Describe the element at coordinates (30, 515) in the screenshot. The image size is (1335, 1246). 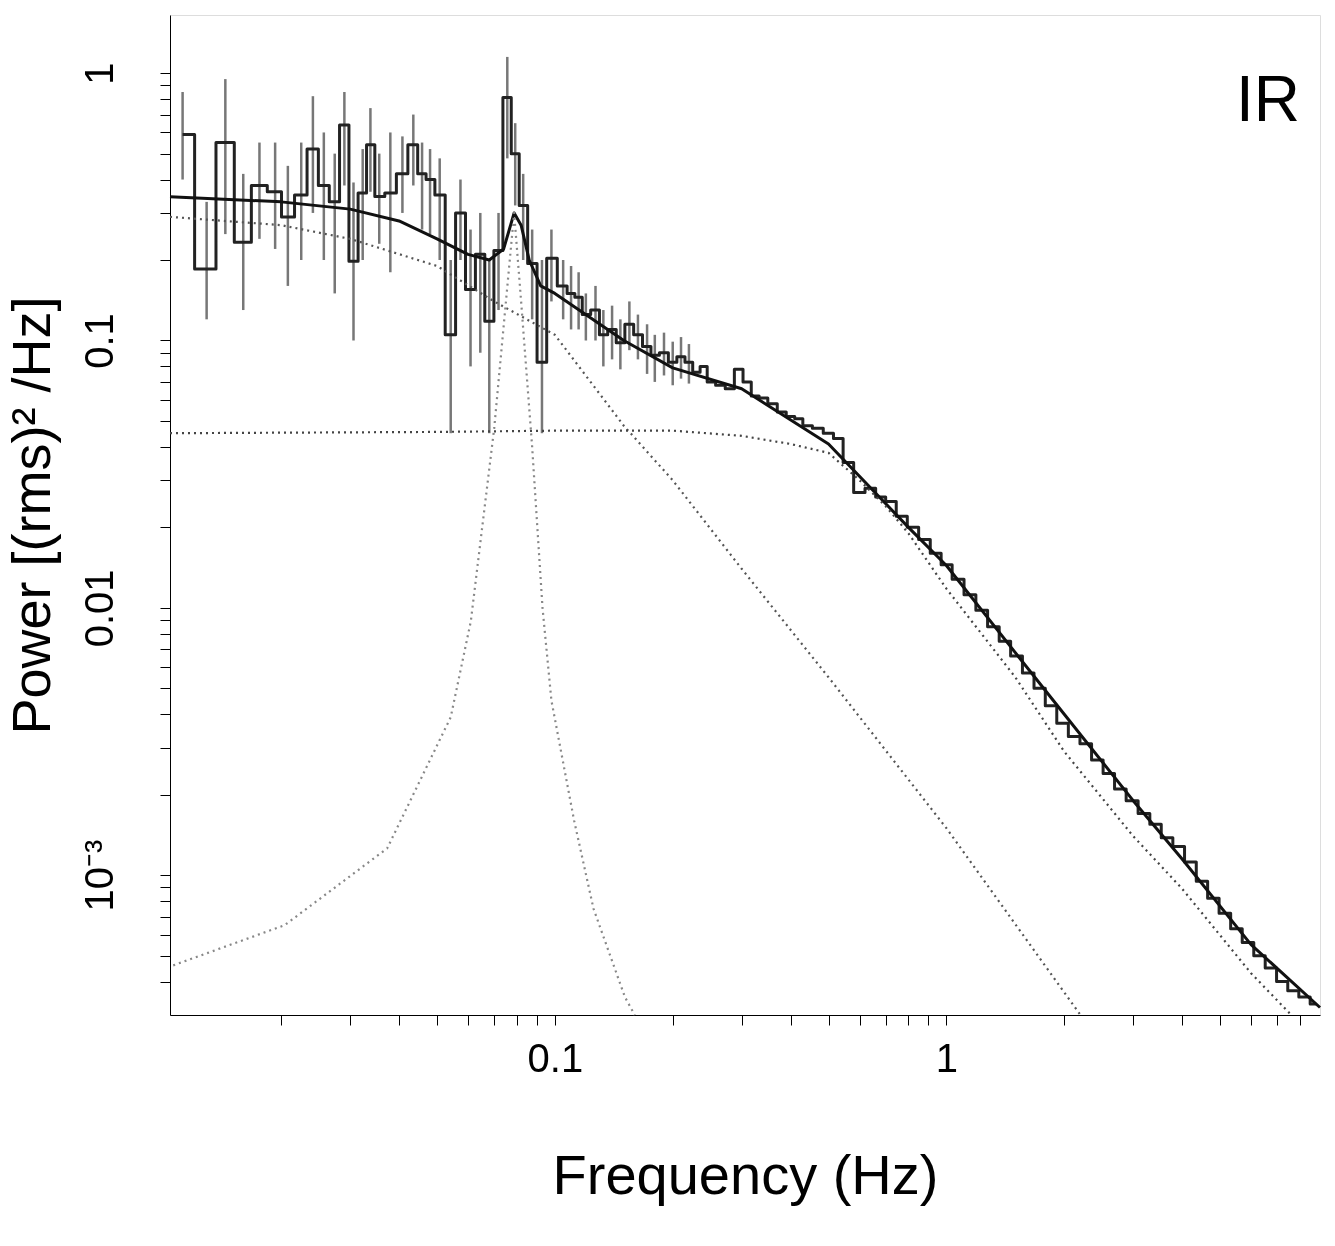
I see `y-axis-title: Power [(rms)² /Hz]` at that location.